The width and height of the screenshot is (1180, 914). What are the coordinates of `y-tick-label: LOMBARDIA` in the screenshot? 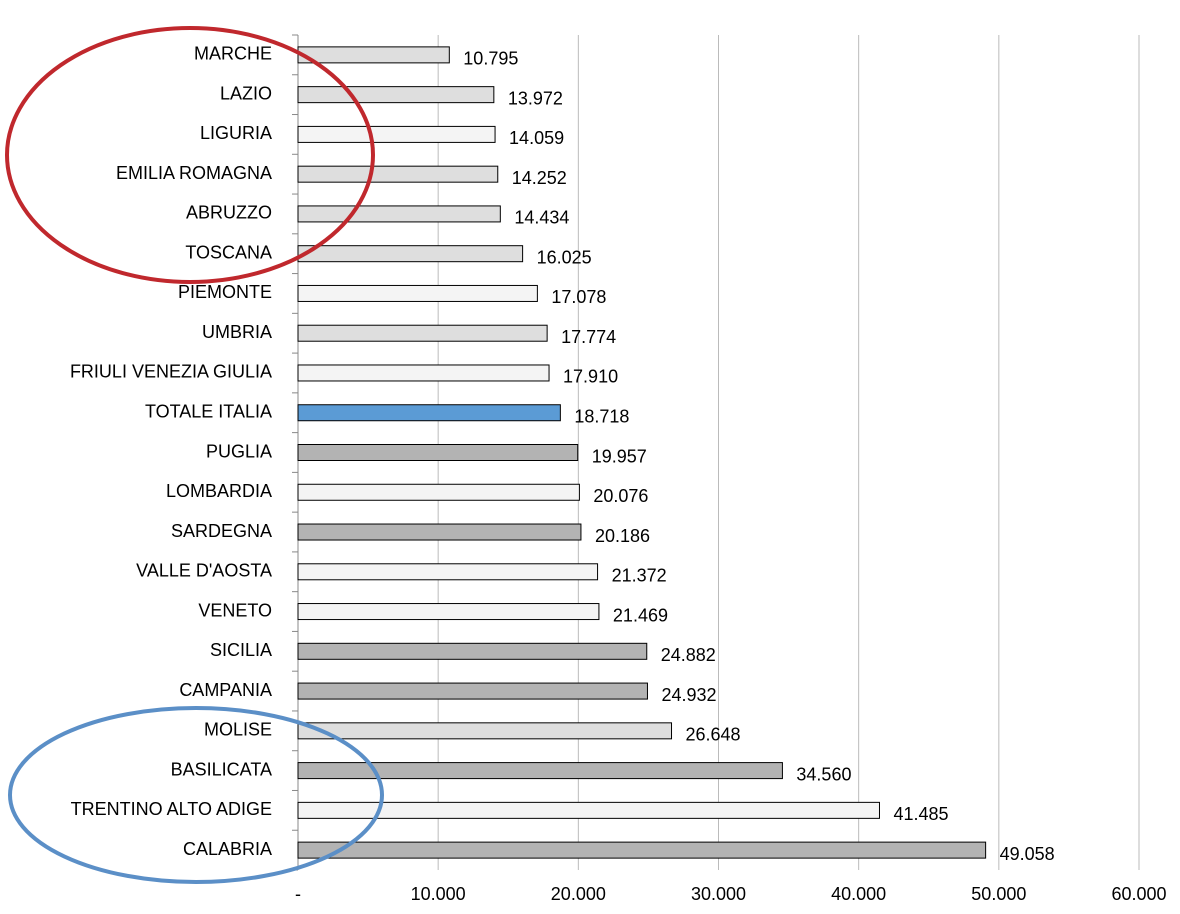 It's located at (219, 491).